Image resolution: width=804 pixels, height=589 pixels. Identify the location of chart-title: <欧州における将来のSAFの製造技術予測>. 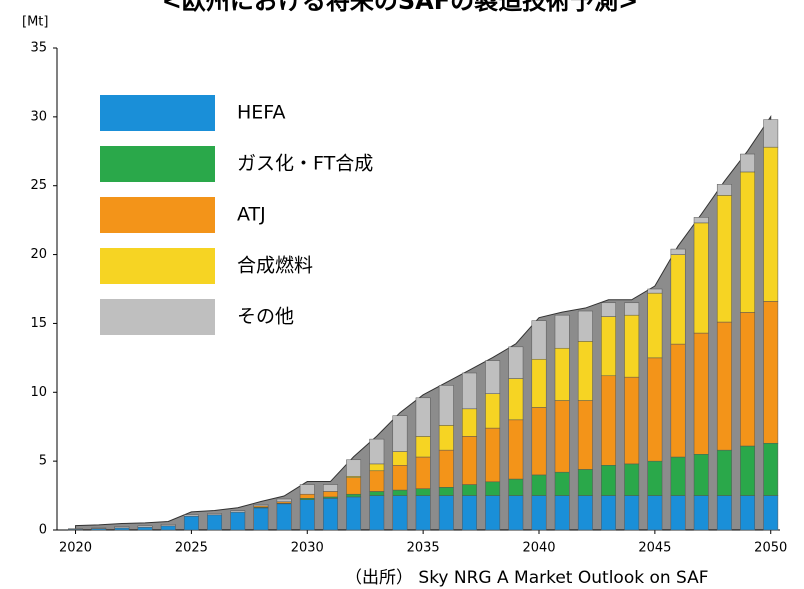
(400, 7).